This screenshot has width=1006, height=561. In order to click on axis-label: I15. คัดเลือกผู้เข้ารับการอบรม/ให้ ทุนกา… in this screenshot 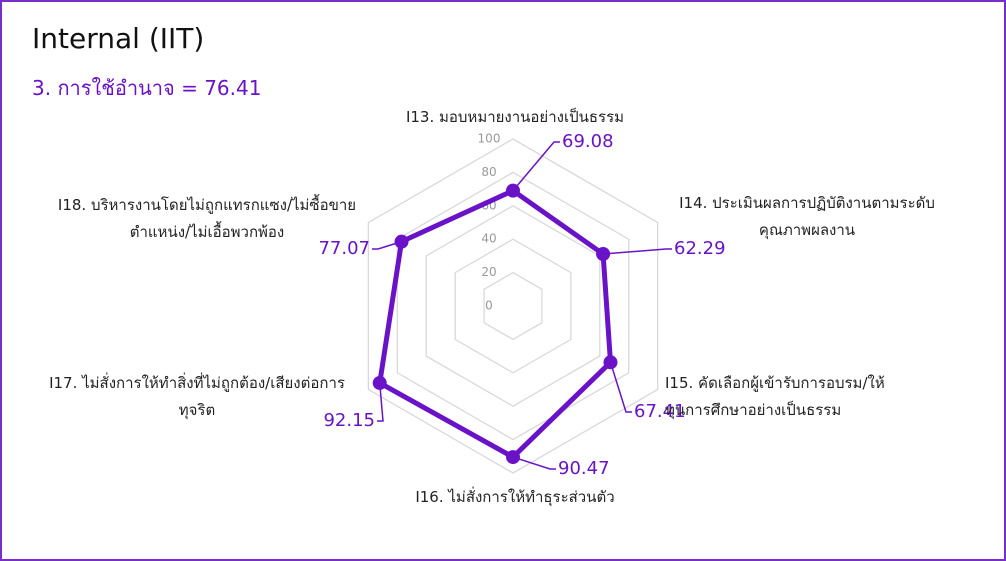, I will do `click(775, 396)`.